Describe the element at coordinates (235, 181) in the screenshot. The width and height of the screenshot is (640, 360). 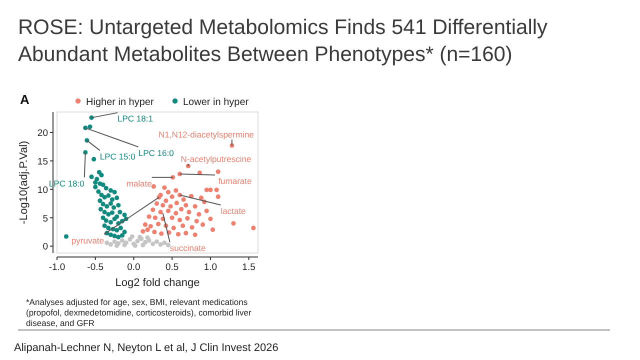
I see `annotation: fumarate` at that location.